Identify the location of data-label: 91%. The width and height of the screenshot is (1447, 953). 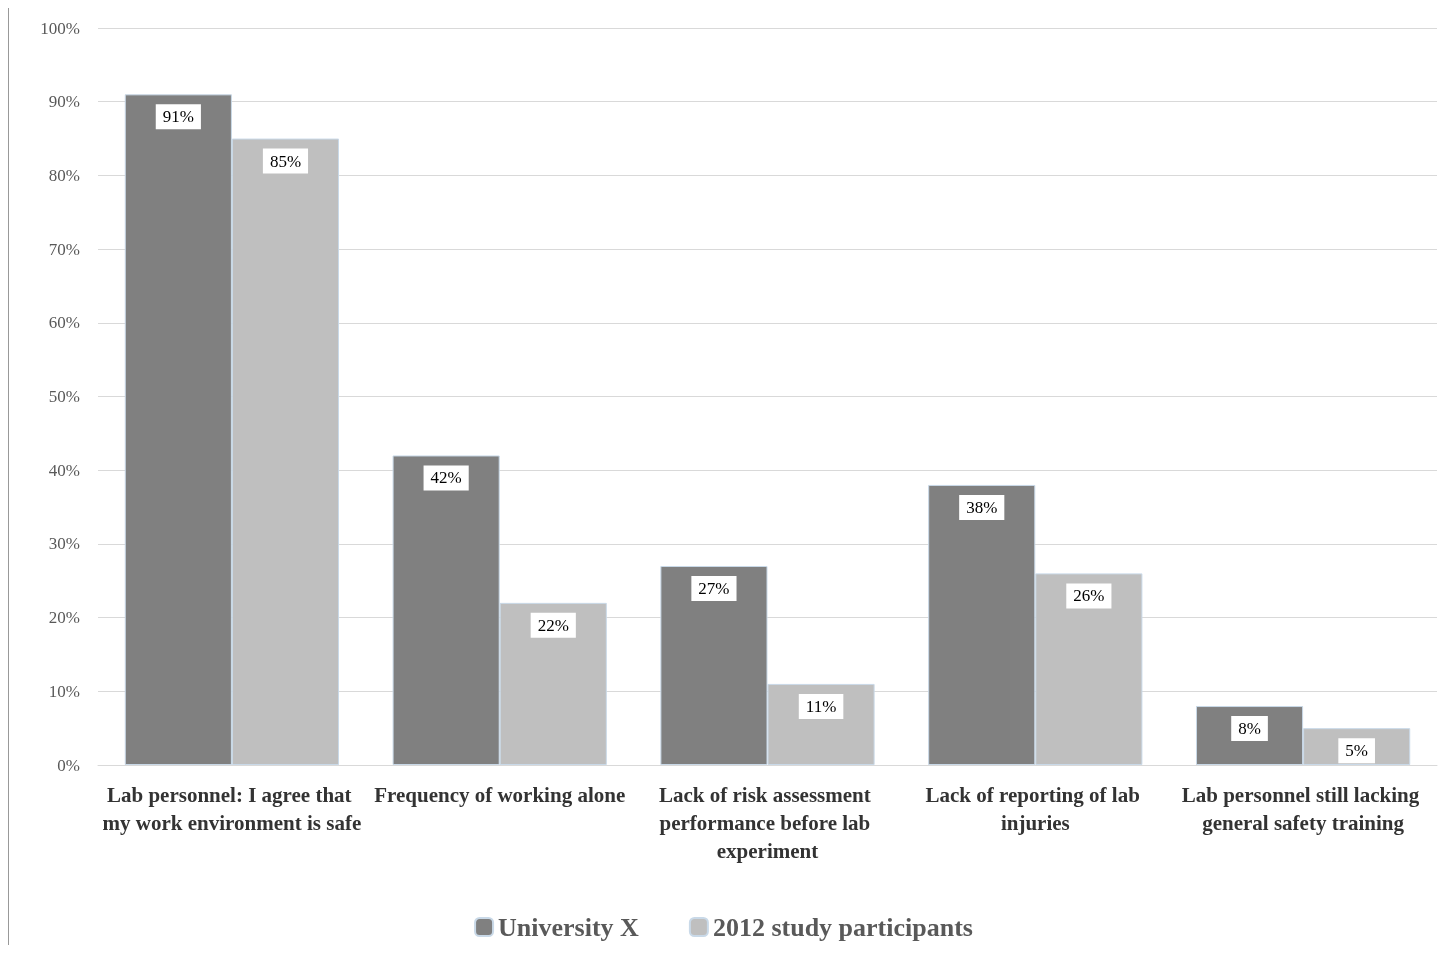
(178, 117).